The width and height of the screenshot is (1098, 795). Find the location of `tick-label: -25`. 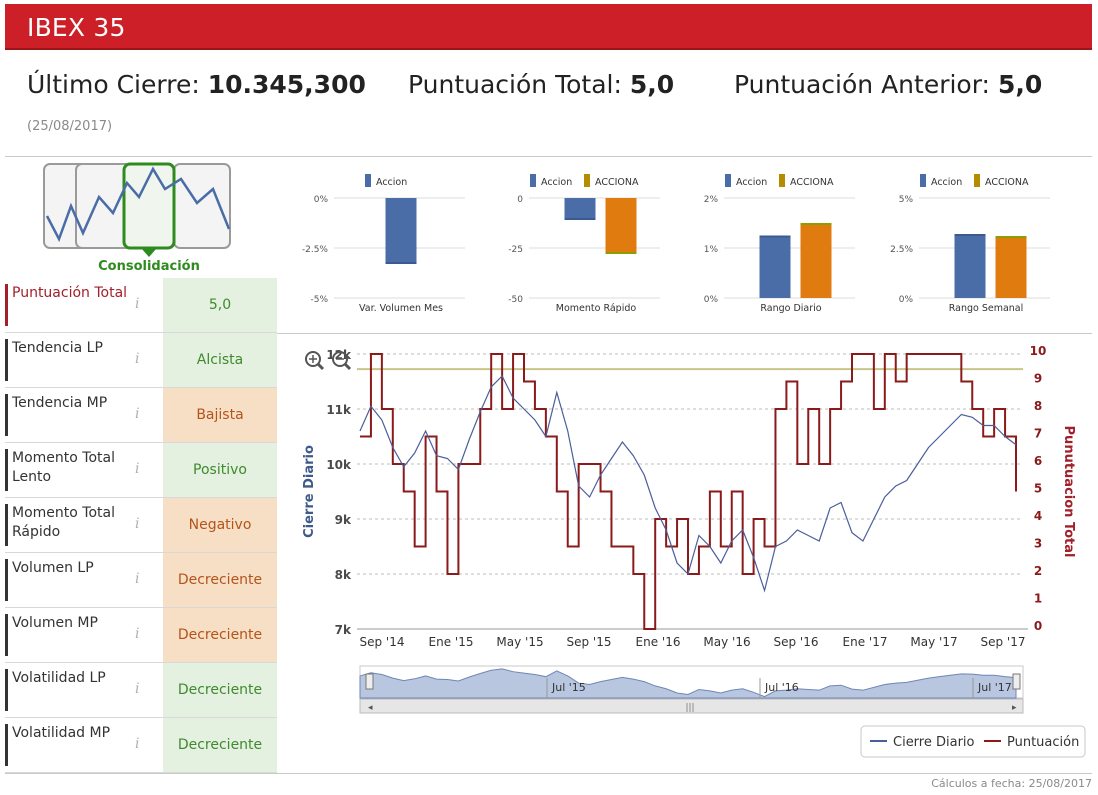

tick-label: -25 is located at coordinates (515, 250).